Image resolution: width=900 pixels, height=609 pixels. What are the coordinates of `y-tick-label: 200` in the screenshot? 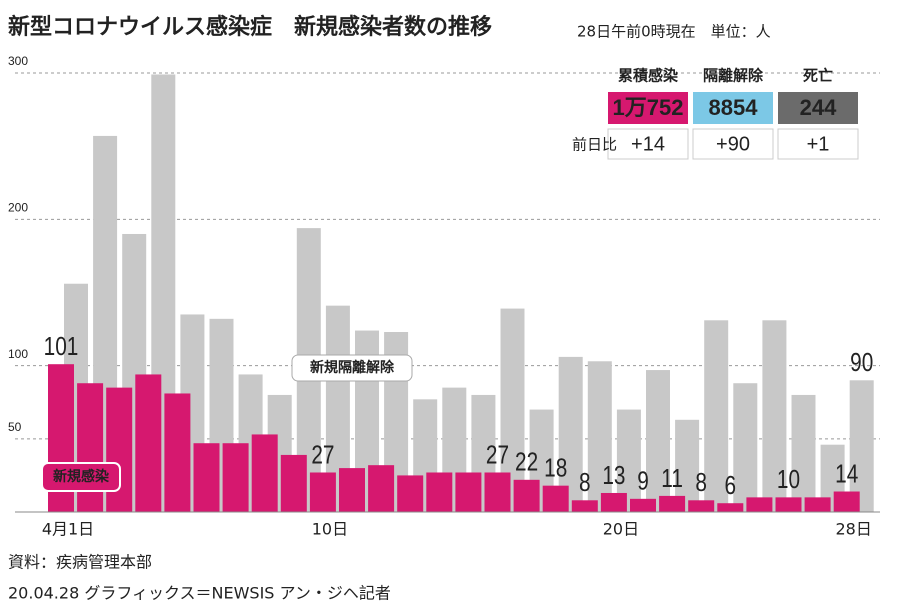 It's located at (18, 208).